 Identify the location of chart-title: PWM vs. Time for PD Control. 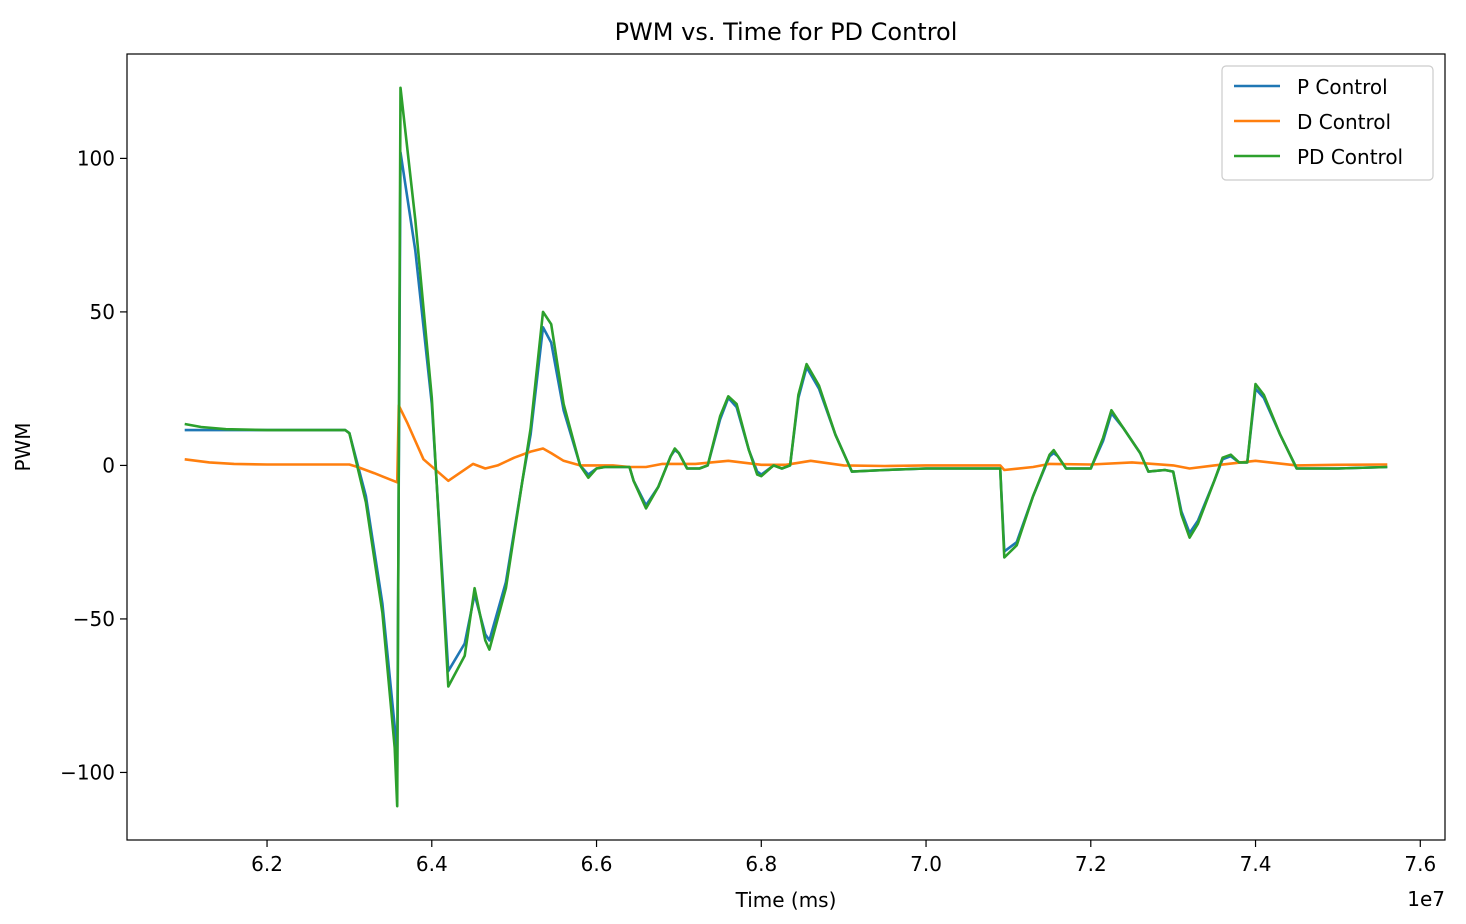
(786, 32).